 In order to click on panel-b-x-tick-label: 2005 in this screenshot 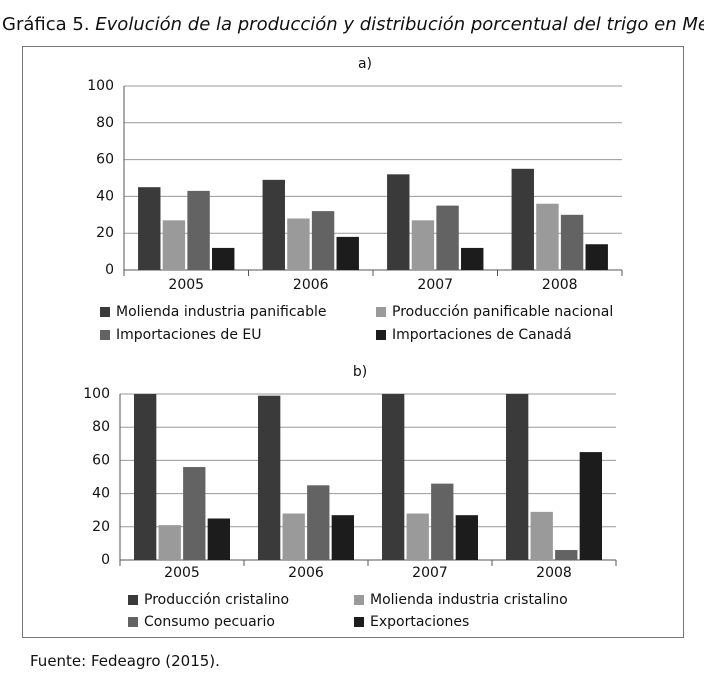, I will do `click(182, 573)`.